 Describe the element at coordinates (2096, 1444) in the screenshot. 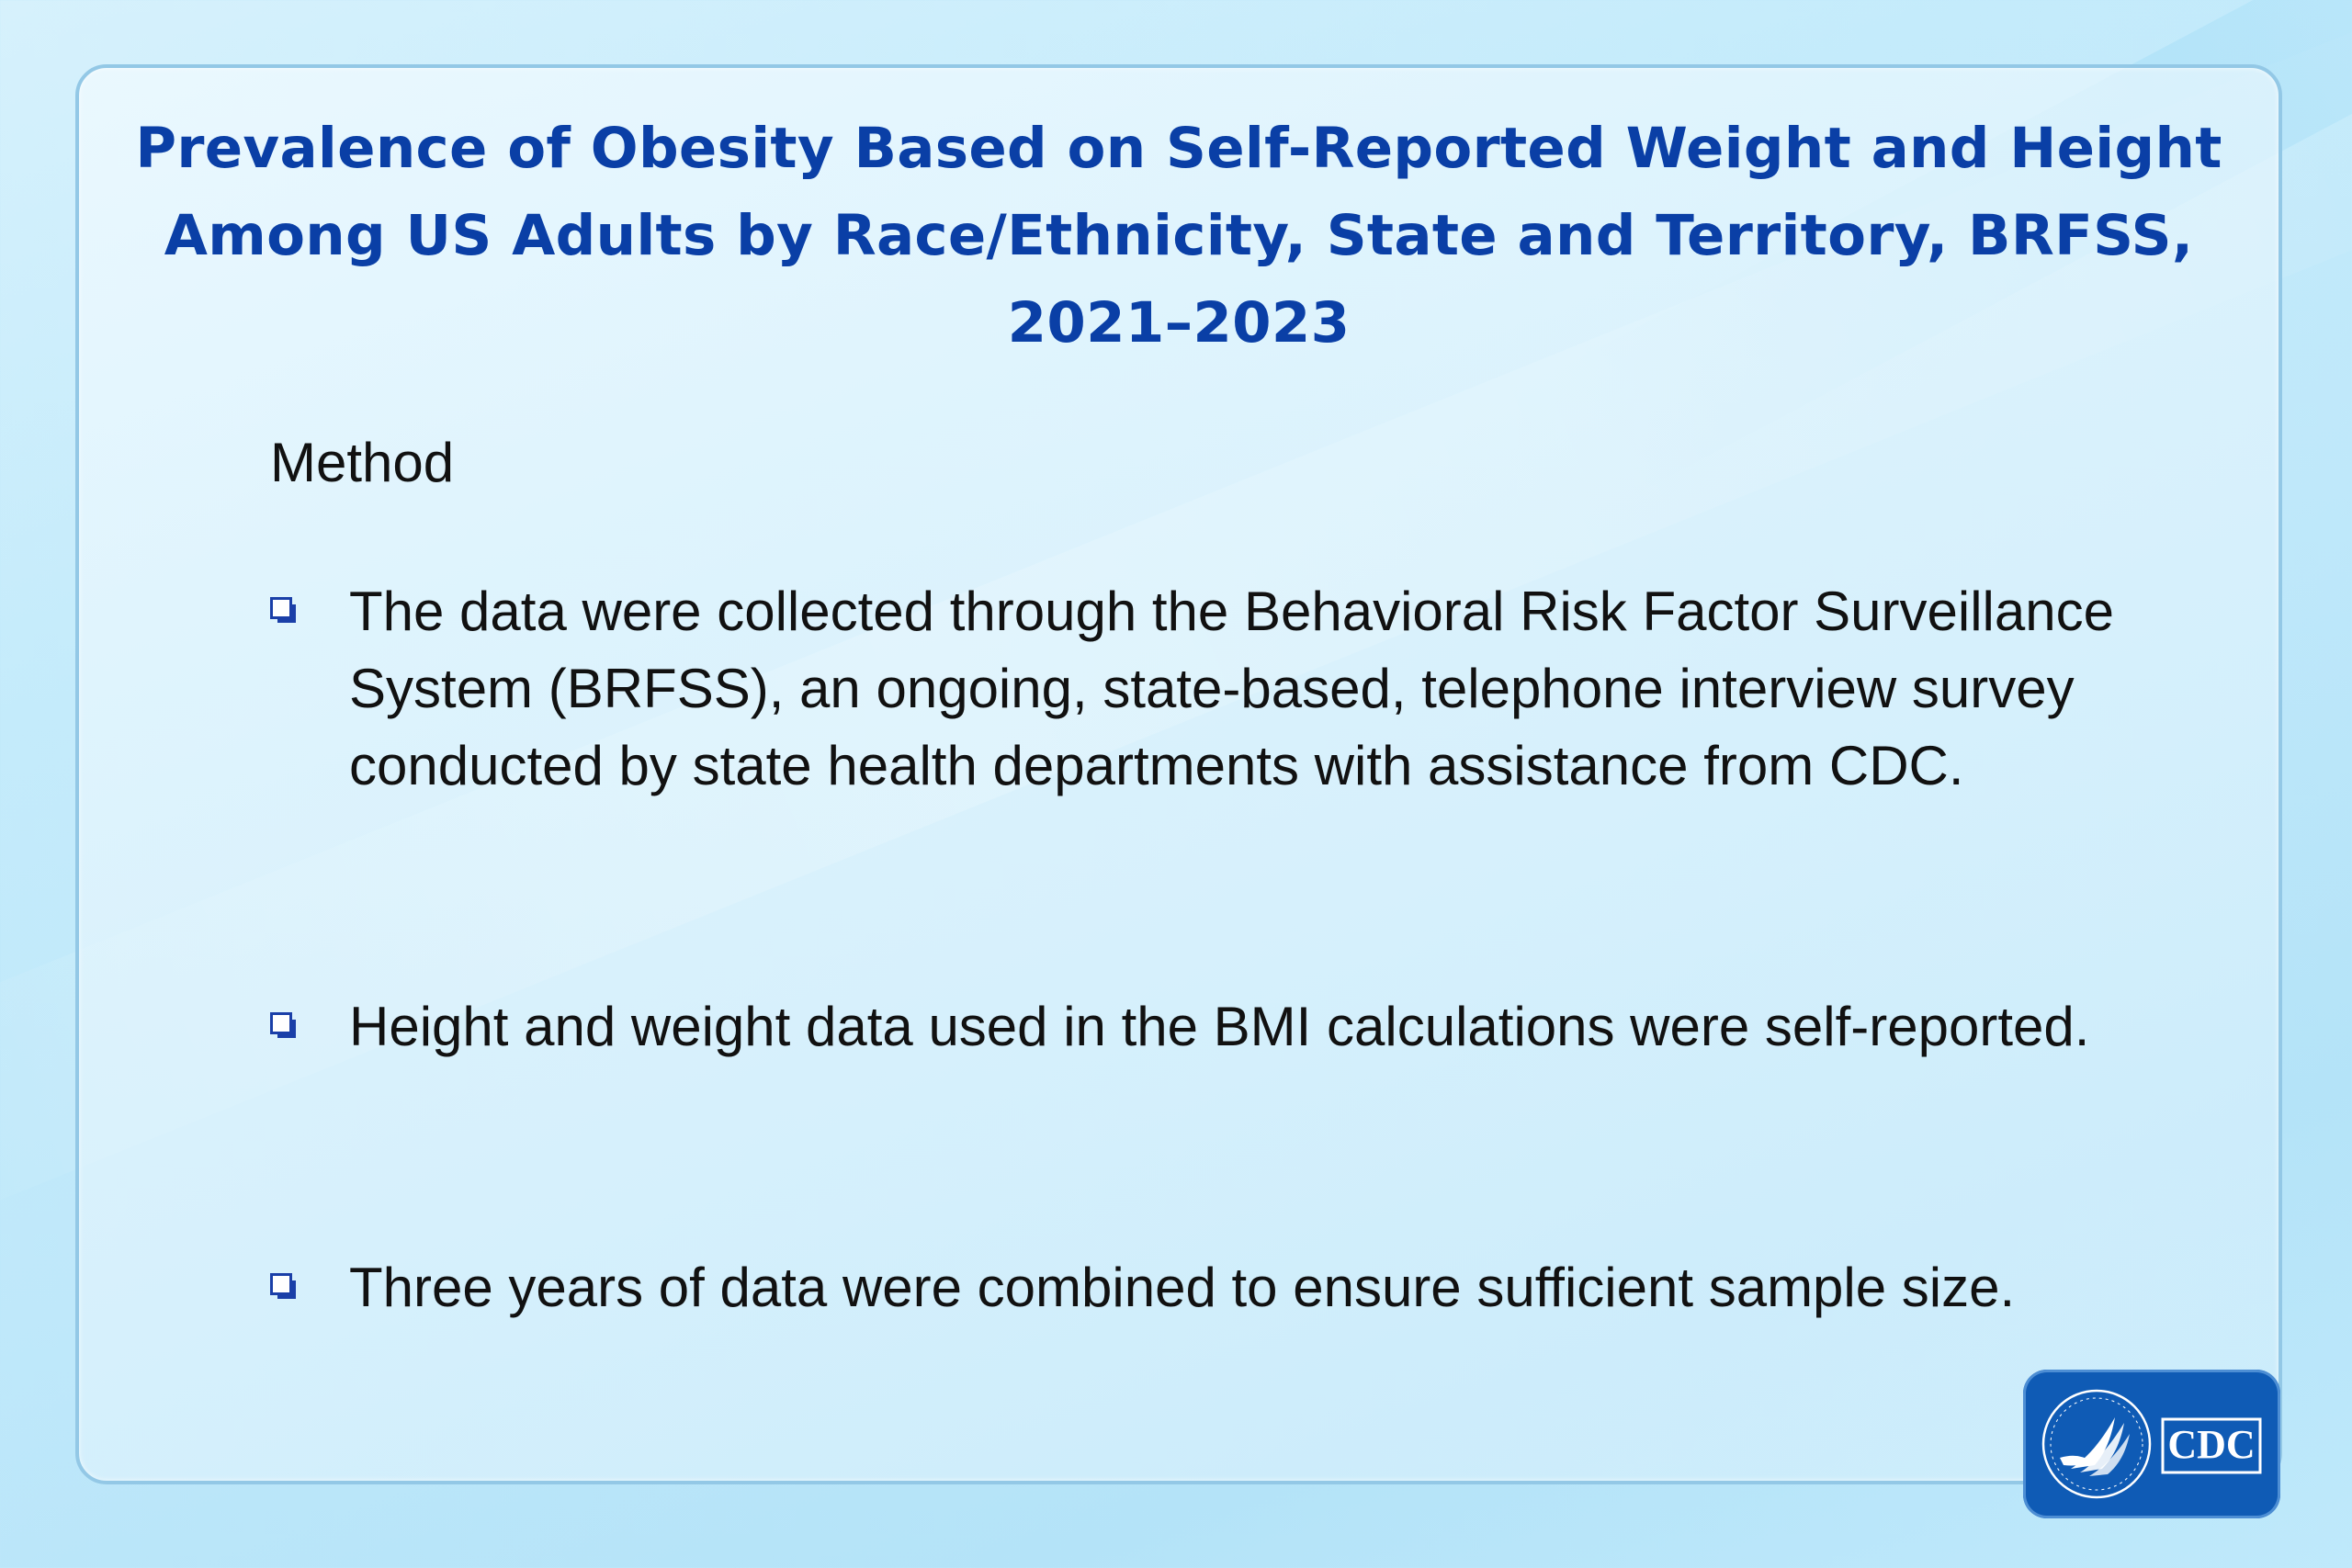

I see `hhs-eagle-seal-icon` at that location.